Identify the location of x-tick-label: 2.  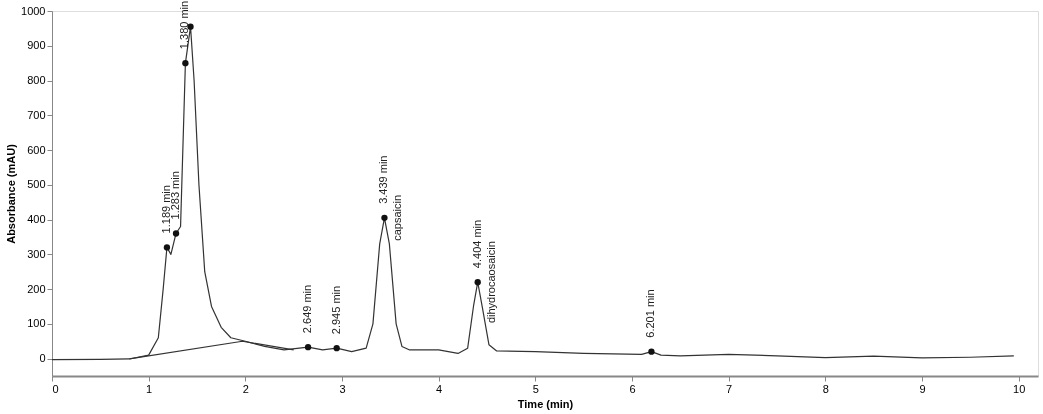
(245, 388).